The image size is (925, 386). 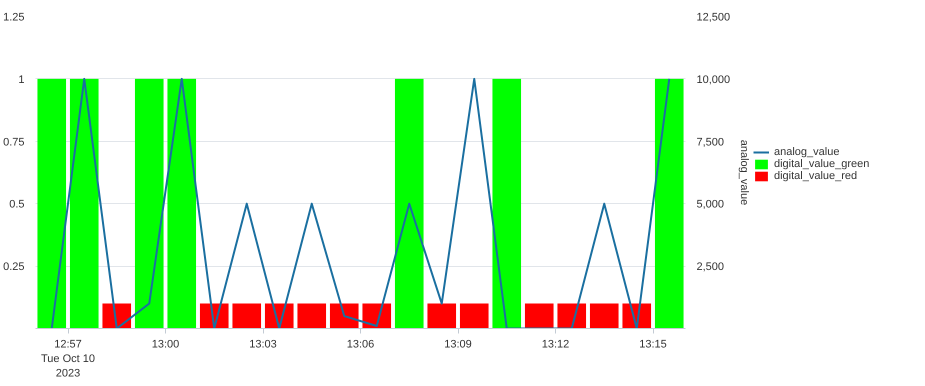 I want to click on x-tick-label: 13:09, so click(x=458, y=344).